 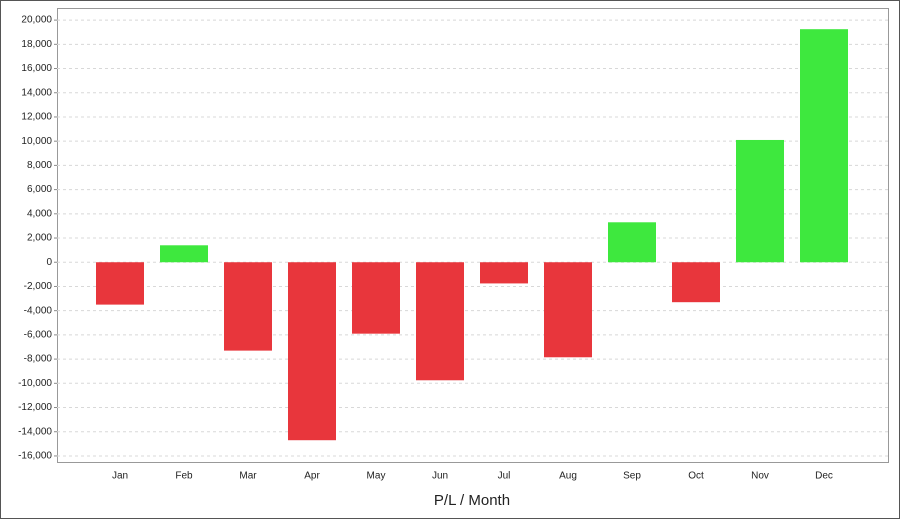 I want to click on y-tick-label: 0, so click(x=49, y=262).